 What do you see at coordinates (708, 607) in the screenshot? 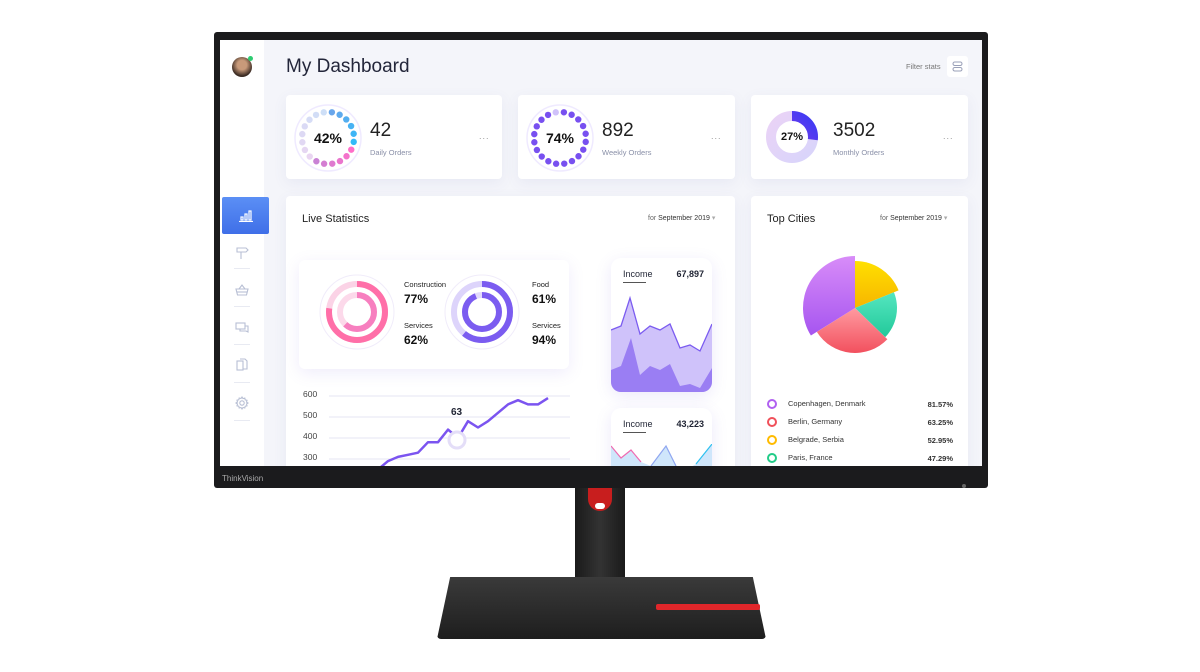
I see `base-red-accent` at bounding box center [708, 607].